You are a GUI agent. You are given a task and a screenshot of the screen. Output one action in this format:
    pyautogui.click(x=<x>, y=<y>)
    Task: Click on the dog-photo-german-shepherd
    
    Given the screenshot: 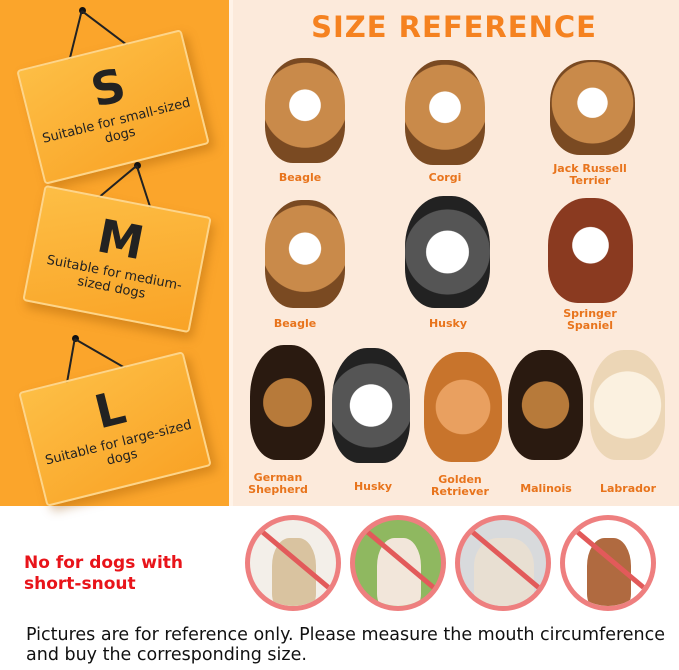 What is the action you would take?
    pyautogui.click(x=287, y=402)
    